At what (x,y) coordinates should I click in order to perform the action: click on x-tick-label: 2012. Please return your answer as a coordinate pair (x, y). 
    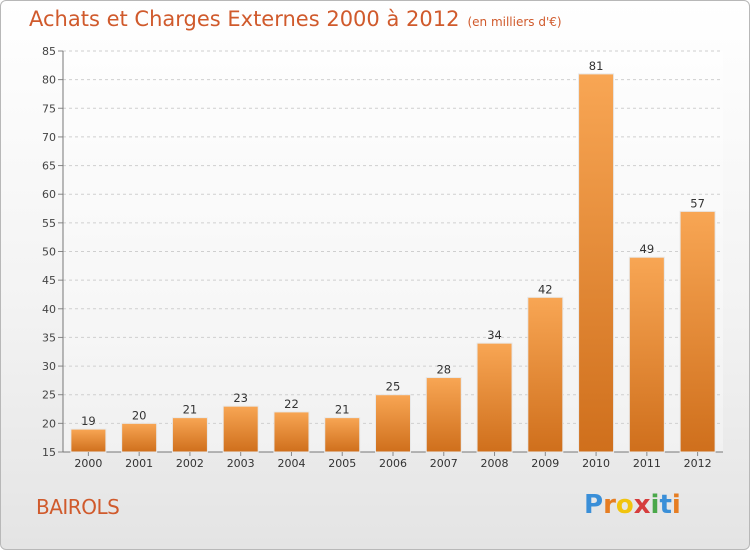
    Looking at the image, I should click on (698, 463).